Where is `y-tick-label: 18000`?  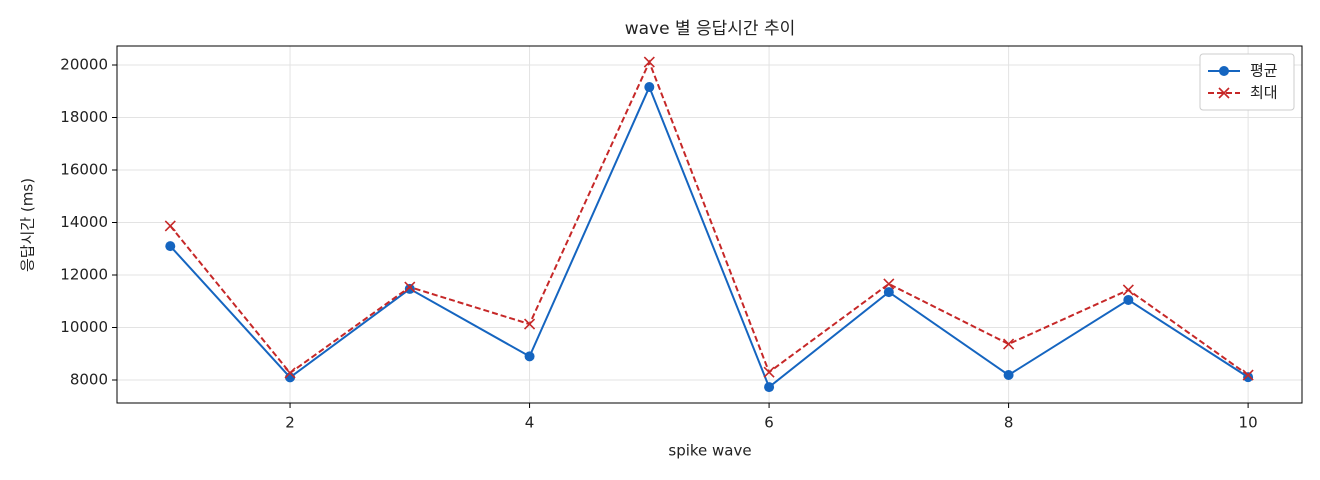
y-tick-label: 18000 is located at coordinates (84, 117).